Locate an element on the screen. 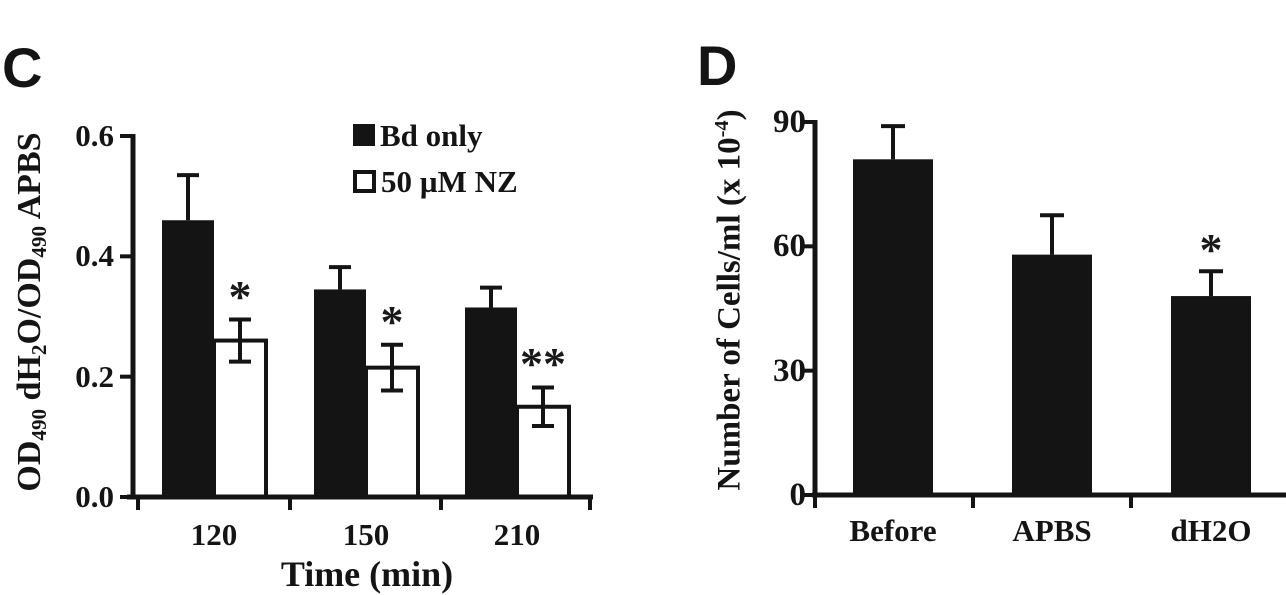 The image size is (1286, 595). y-tick-label-c-0-2: 0.2 is located at coordinates (94, 376).